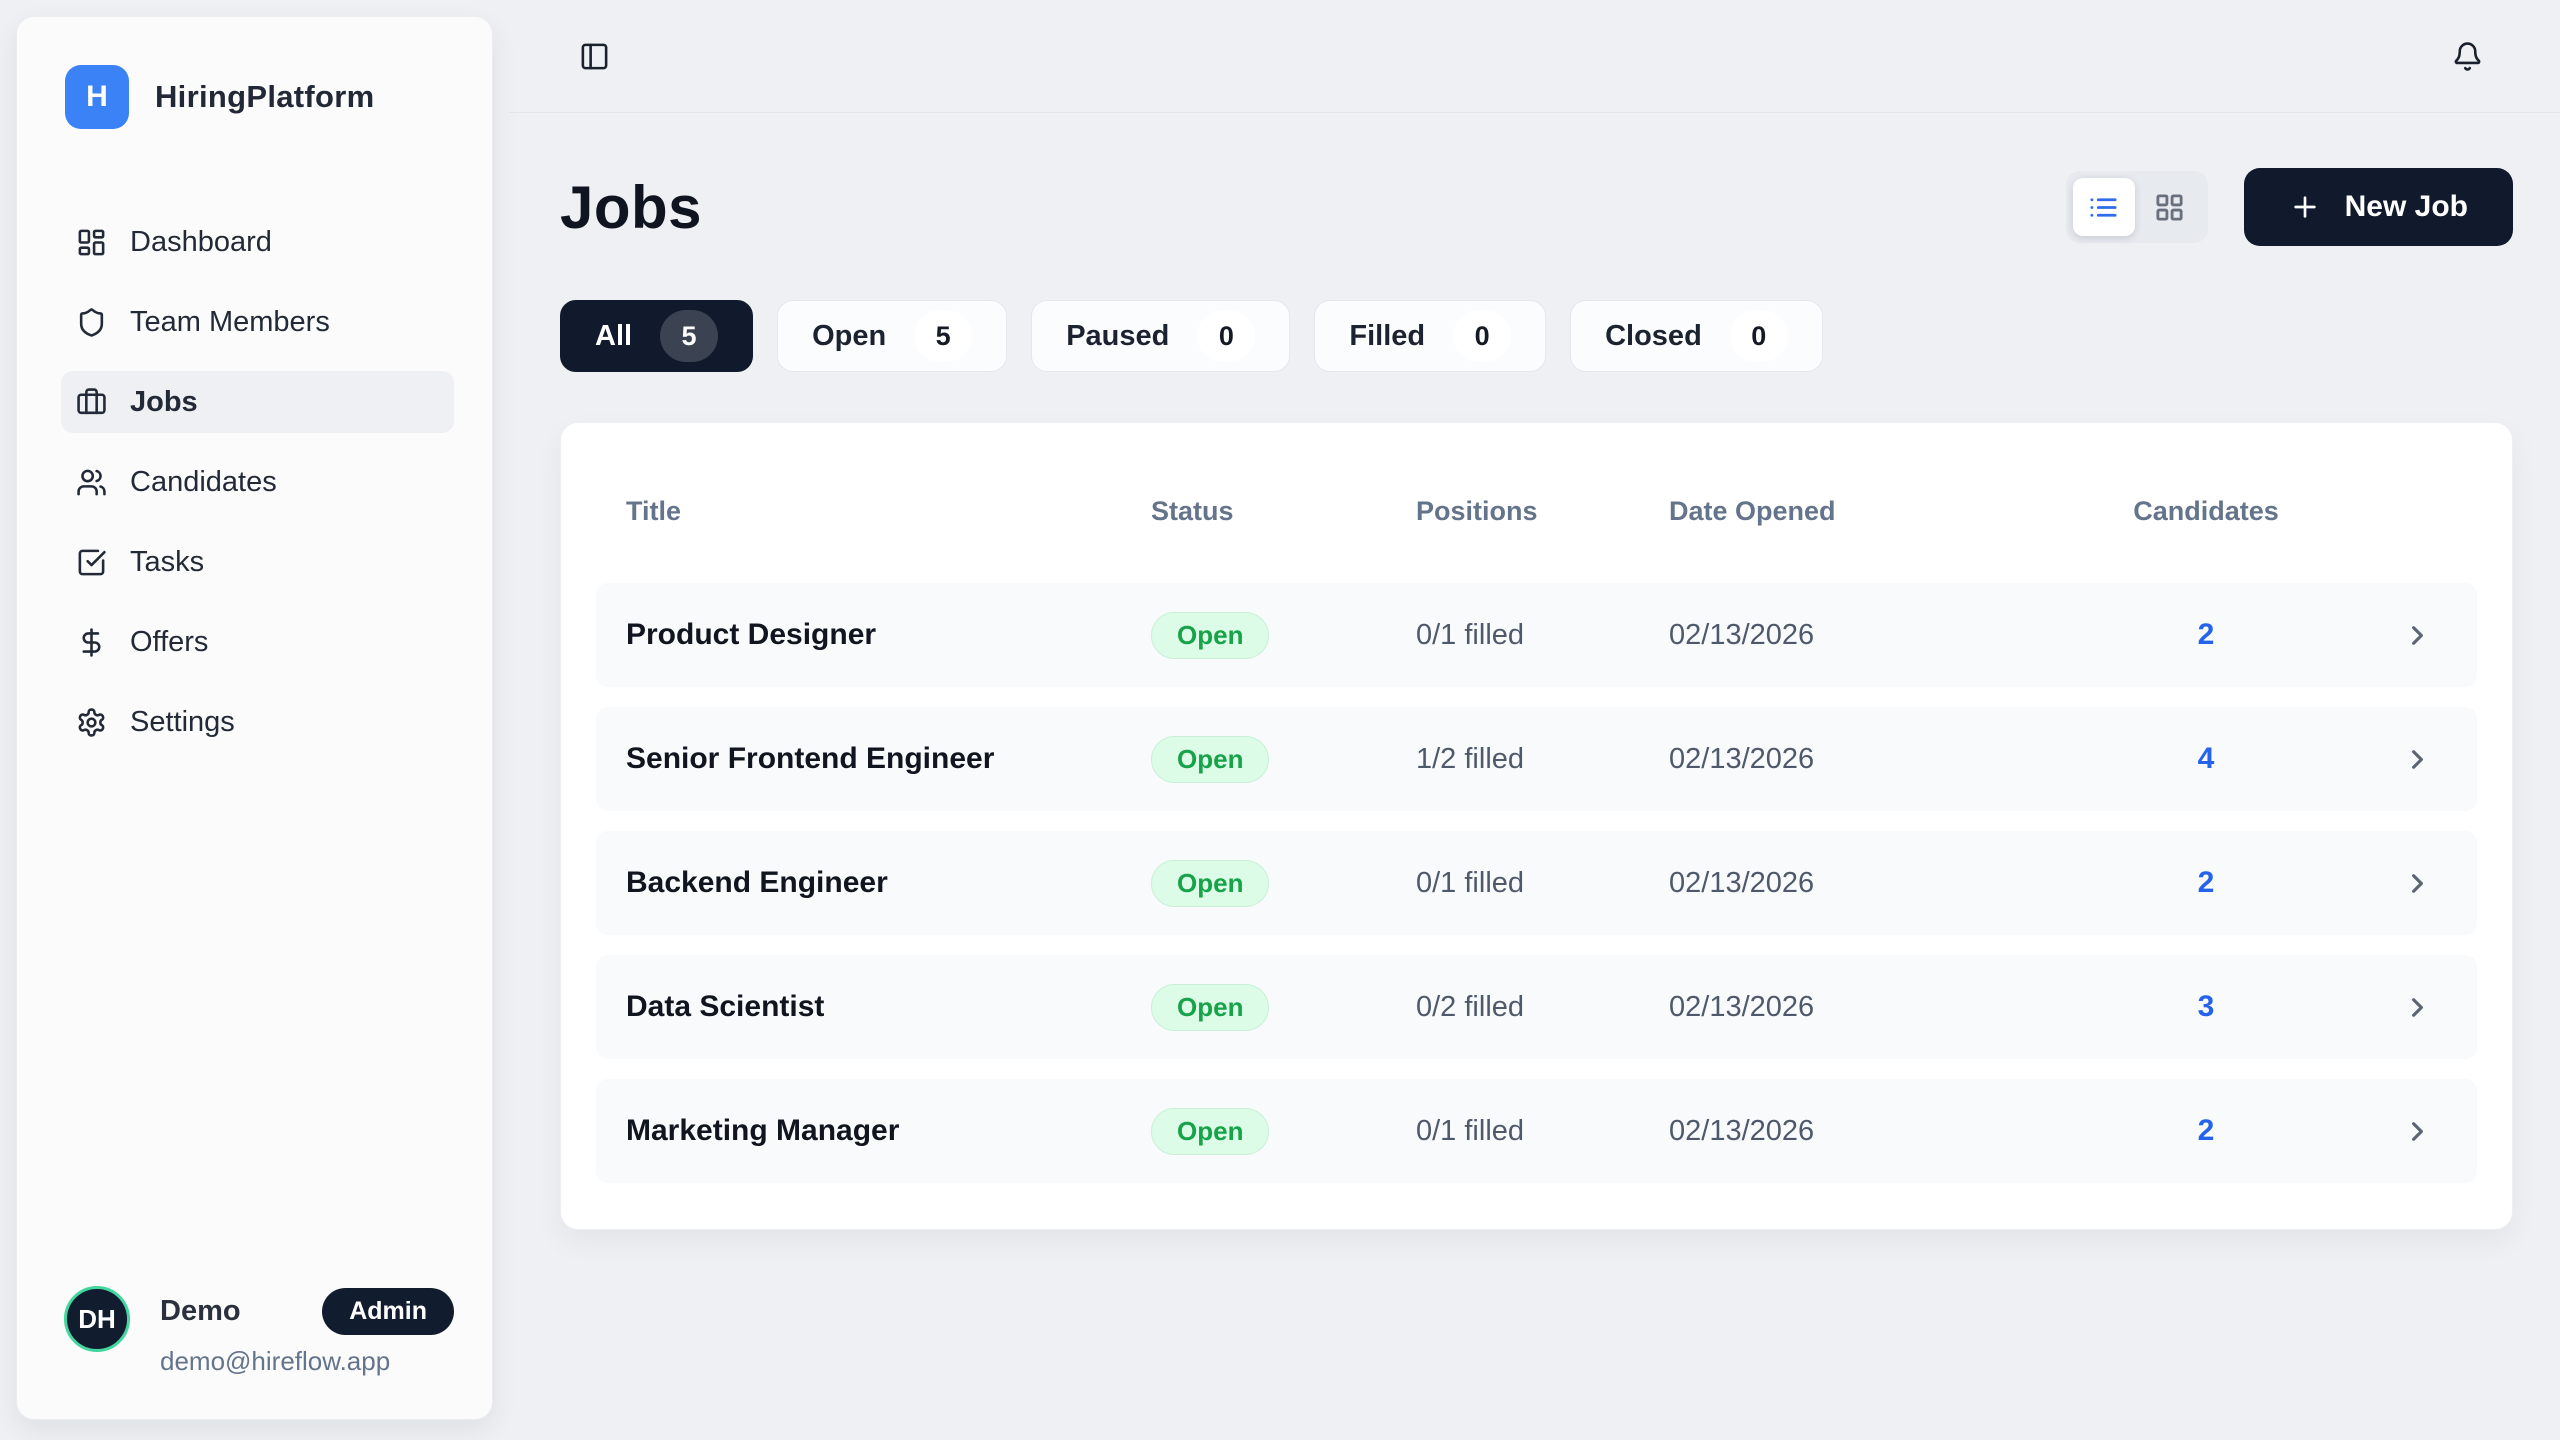 This screenshot has width=2560, height=1440. What do you see at coordinates (182, 721) in the screenshot?
I see `sidebar-item-label: Settings` at bounding box center [182, 721].